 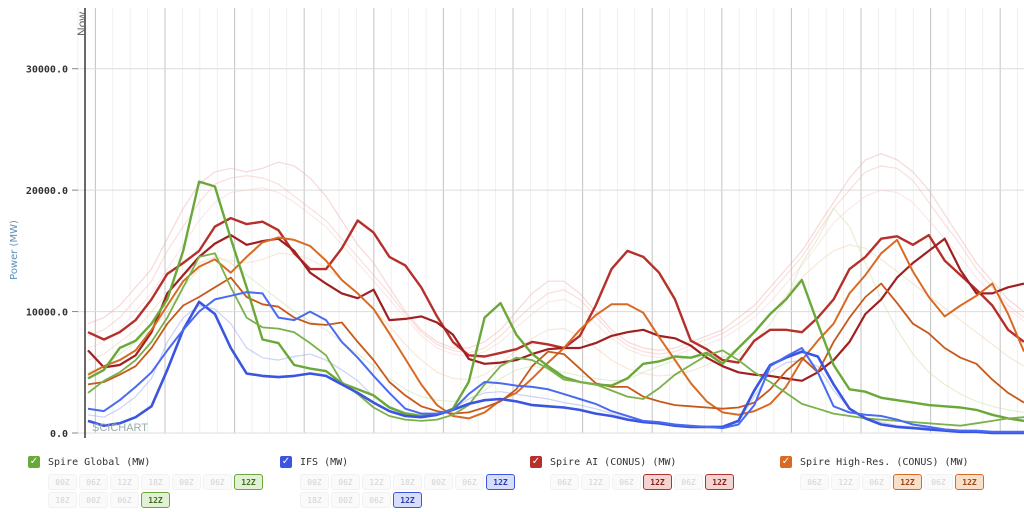 I want to click on y-axis-title: Power (MW), so click(x=14, y=250).